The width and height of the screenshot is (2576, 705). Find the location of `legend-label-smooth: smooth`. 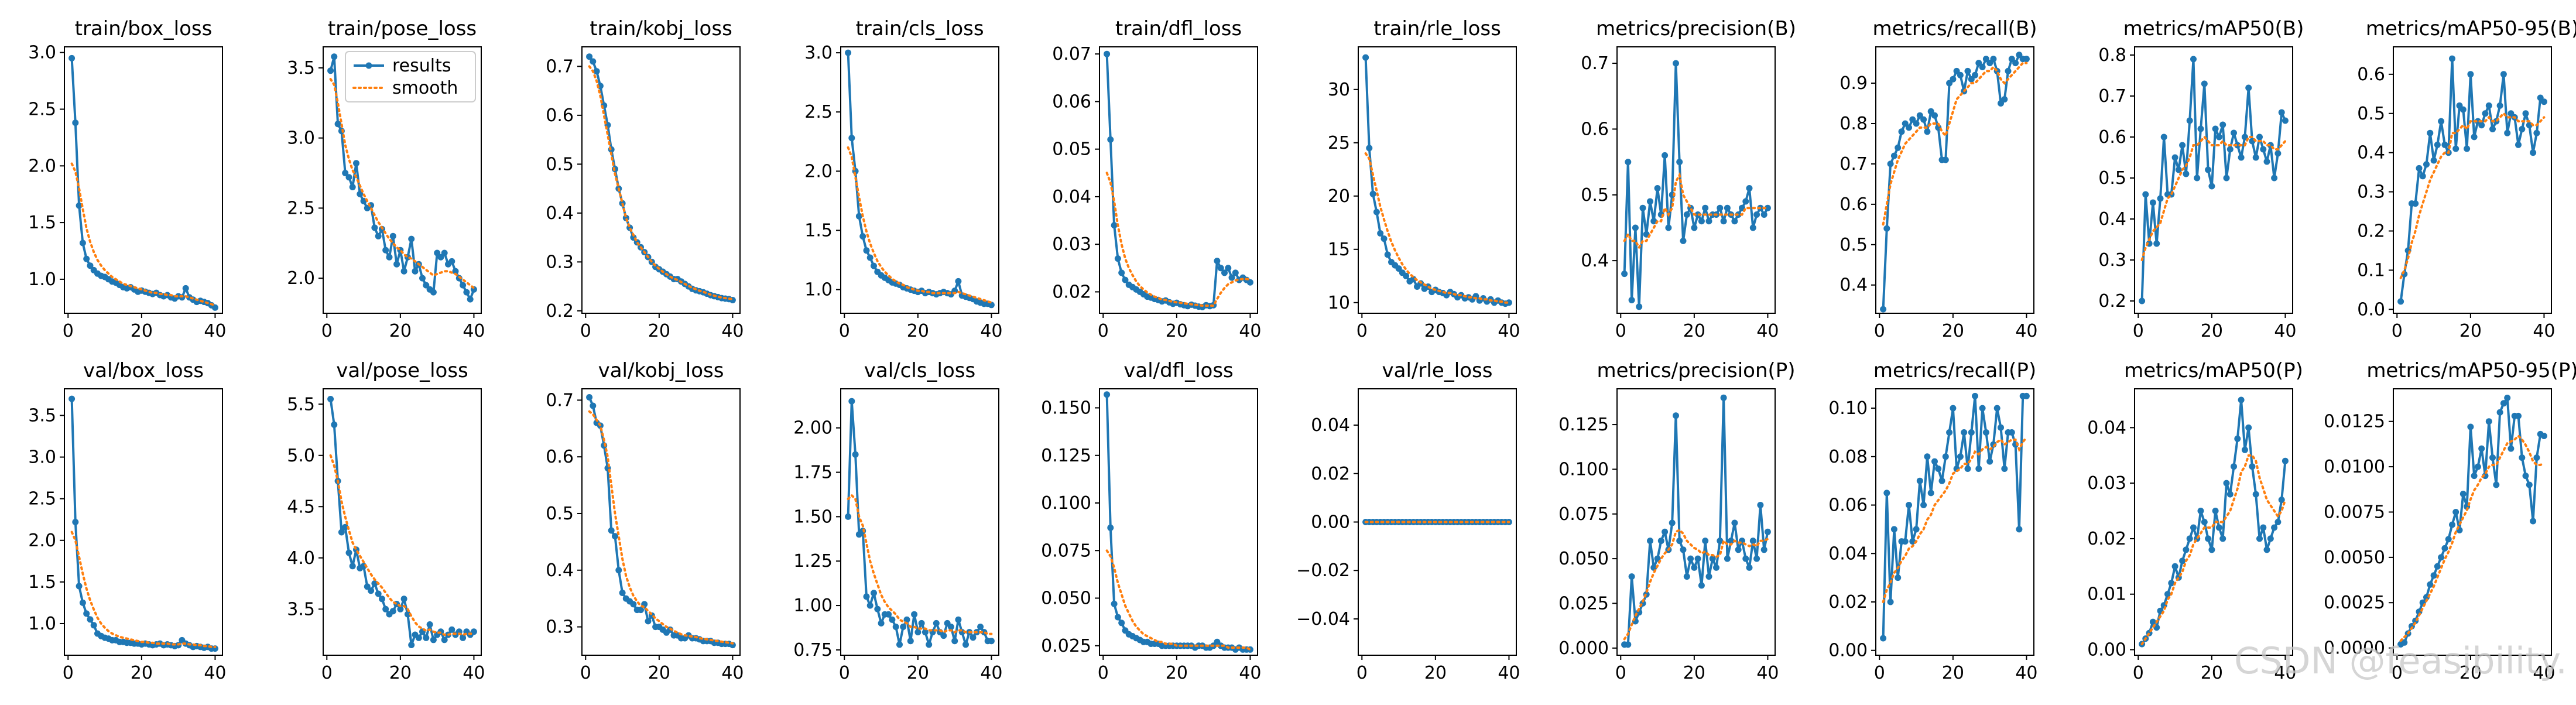

legend-label-smooth: smooth is located at coordinates (425, 88).